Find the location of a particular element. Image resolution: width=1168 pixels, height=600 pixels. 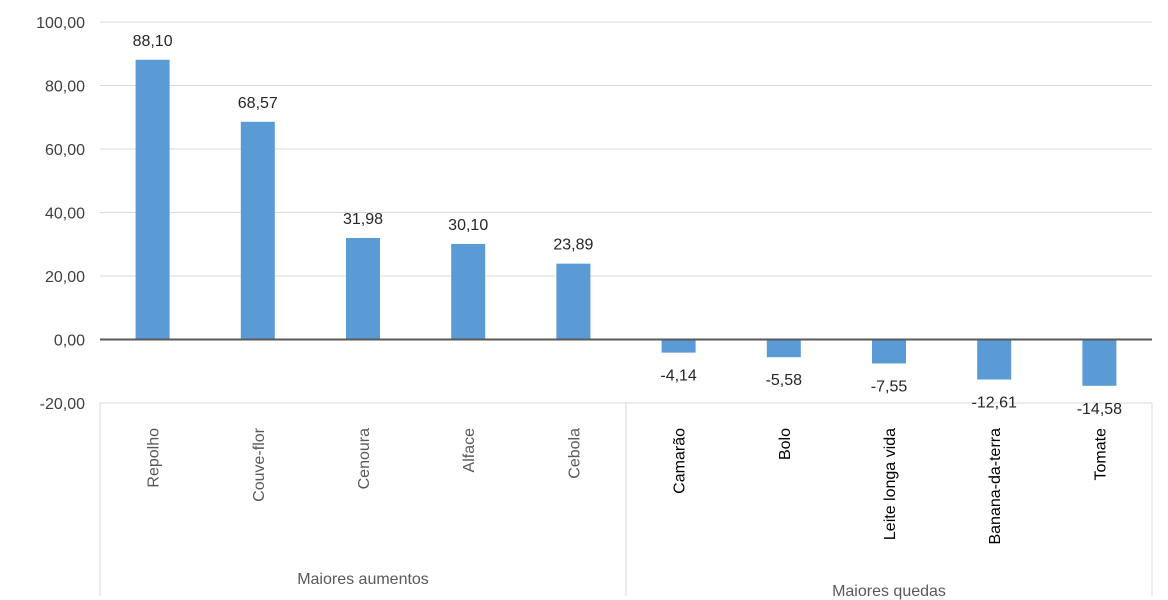

category-label: Cebola is located at coordinates (574, 453).